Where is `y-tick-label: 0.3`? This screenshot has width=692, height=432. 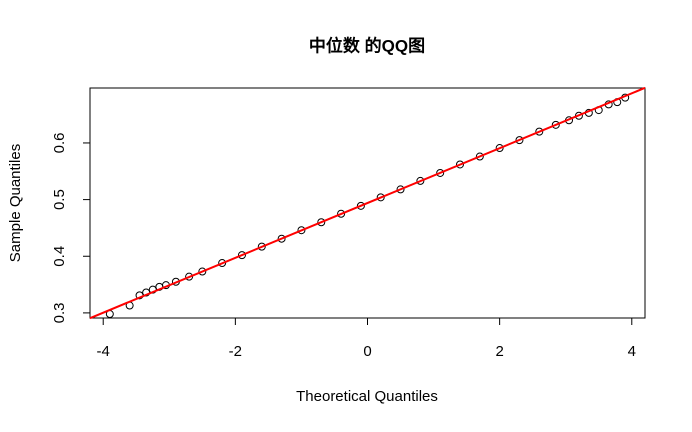 y-tick-label: 0.3 is located at coordinates (59, 312).